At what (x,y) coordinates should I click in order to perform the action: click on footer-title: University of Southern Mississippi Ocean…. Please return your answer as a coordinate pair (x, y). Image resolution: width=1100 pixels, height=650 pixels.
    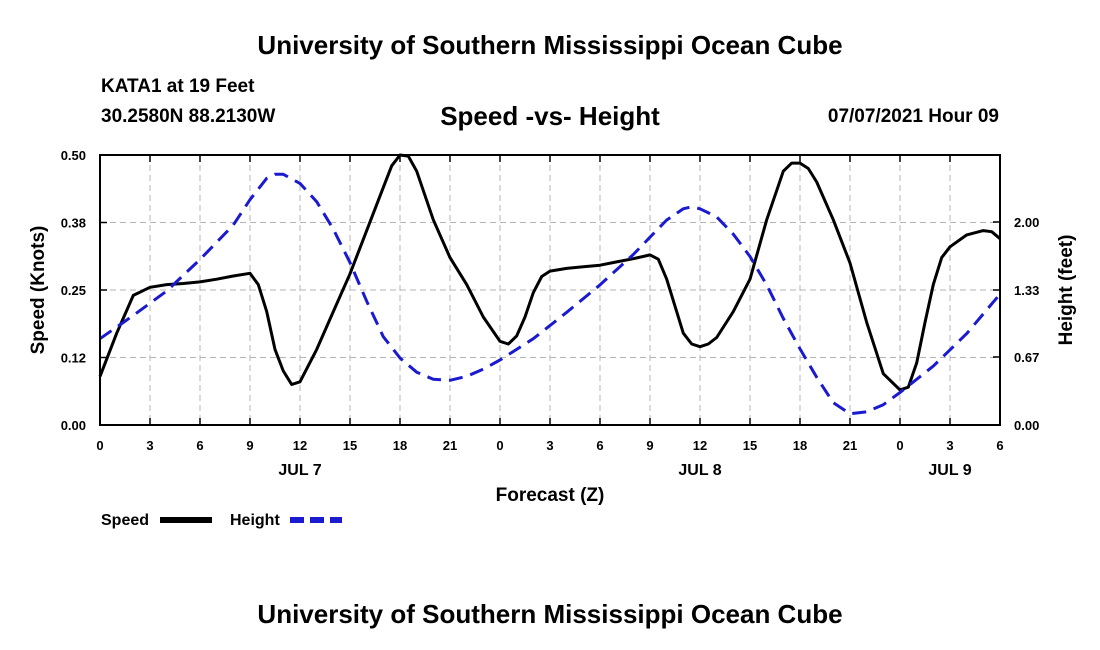
    Looking at the image, I should click on (550, 614).